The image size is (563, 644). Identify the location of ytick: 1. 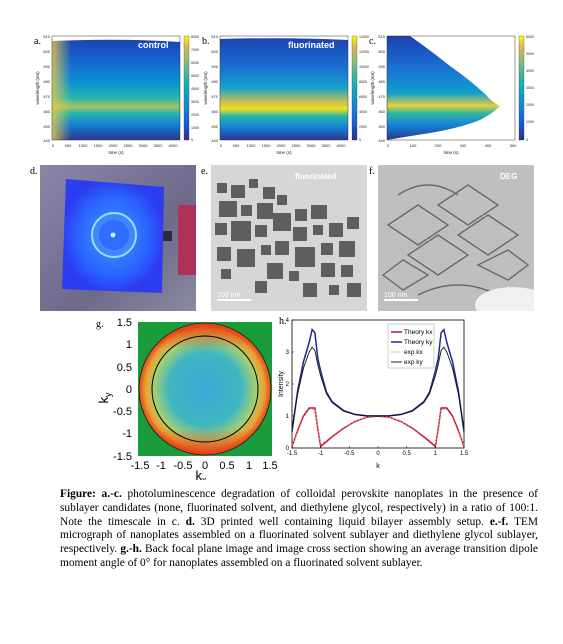
(129, 345).